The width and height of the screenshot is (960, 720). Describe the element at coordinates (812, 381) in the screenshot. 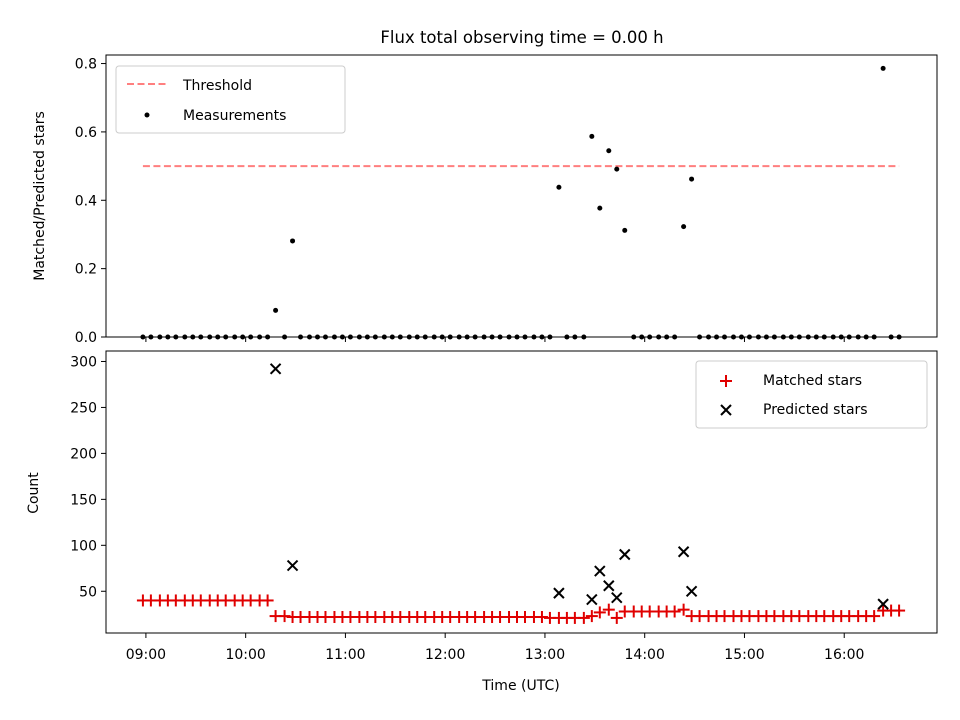

I see `matched-legend-label: Matched stars` at that location.